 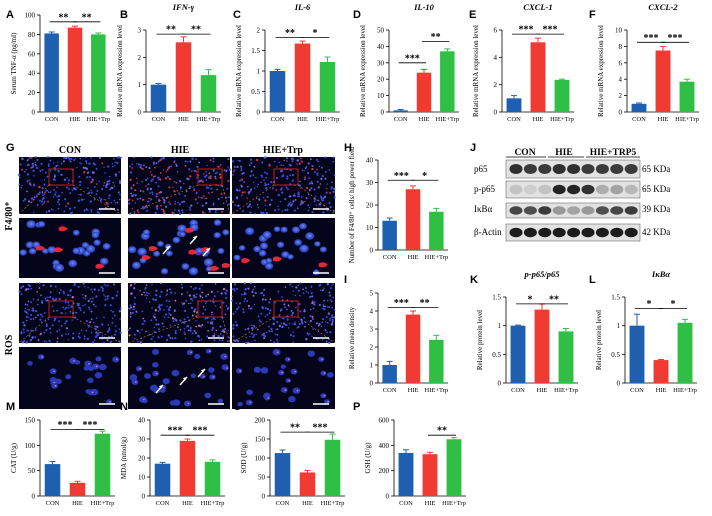 What do you see at coordinates (526, 30) in the screenshot?
I see `sig-label-e-0: ***` at bounding box center [526, 30].